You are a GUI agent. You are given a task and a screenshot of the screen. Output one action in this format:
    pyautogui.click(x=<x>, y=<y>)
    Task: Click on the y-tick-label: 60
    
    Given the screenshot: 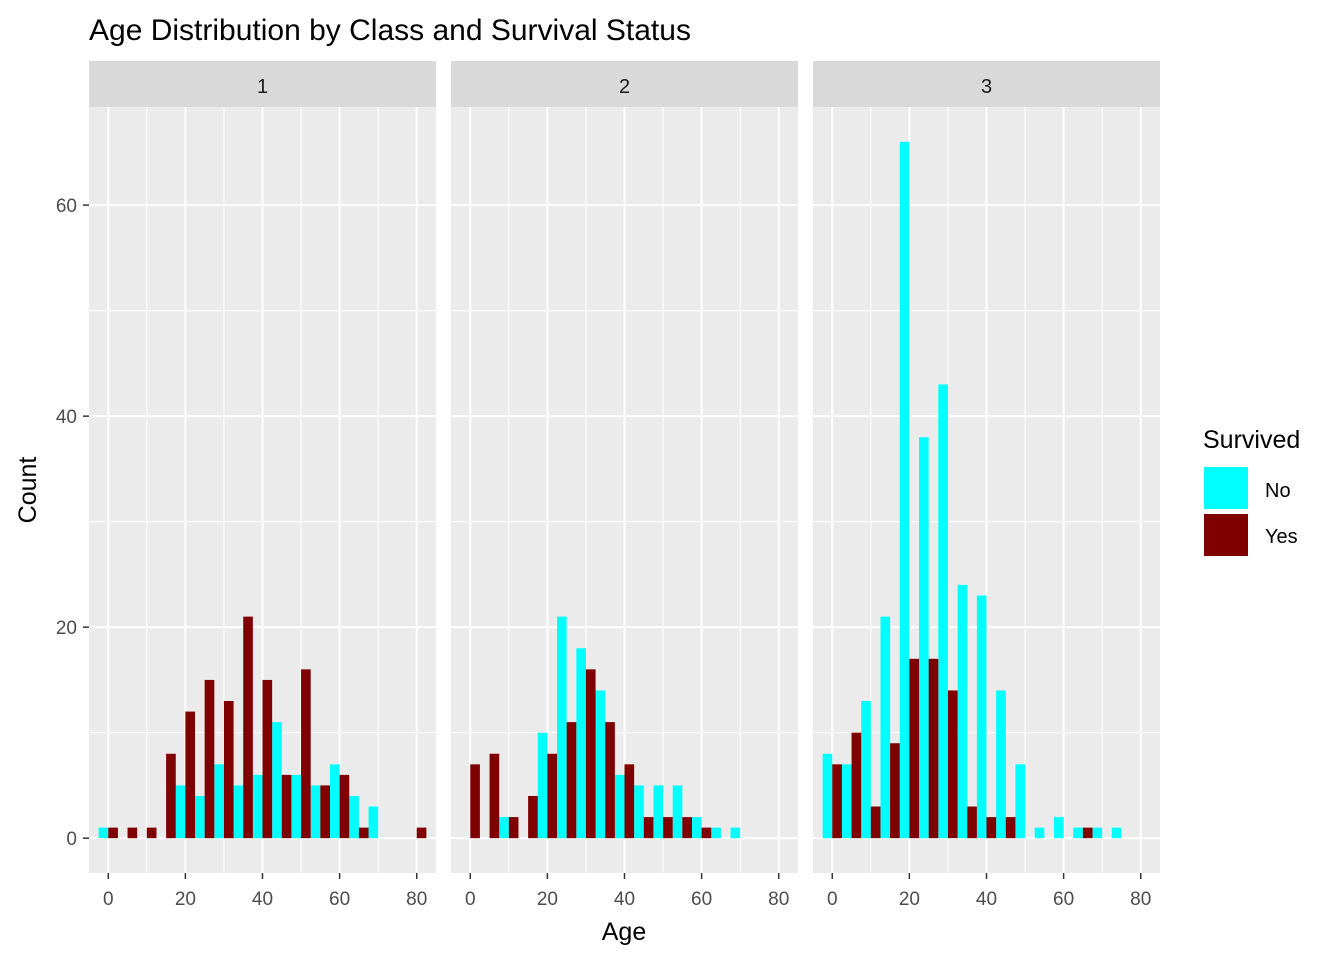 What is the action you would take?
    pyautogui.click(x=66, y=206)
    